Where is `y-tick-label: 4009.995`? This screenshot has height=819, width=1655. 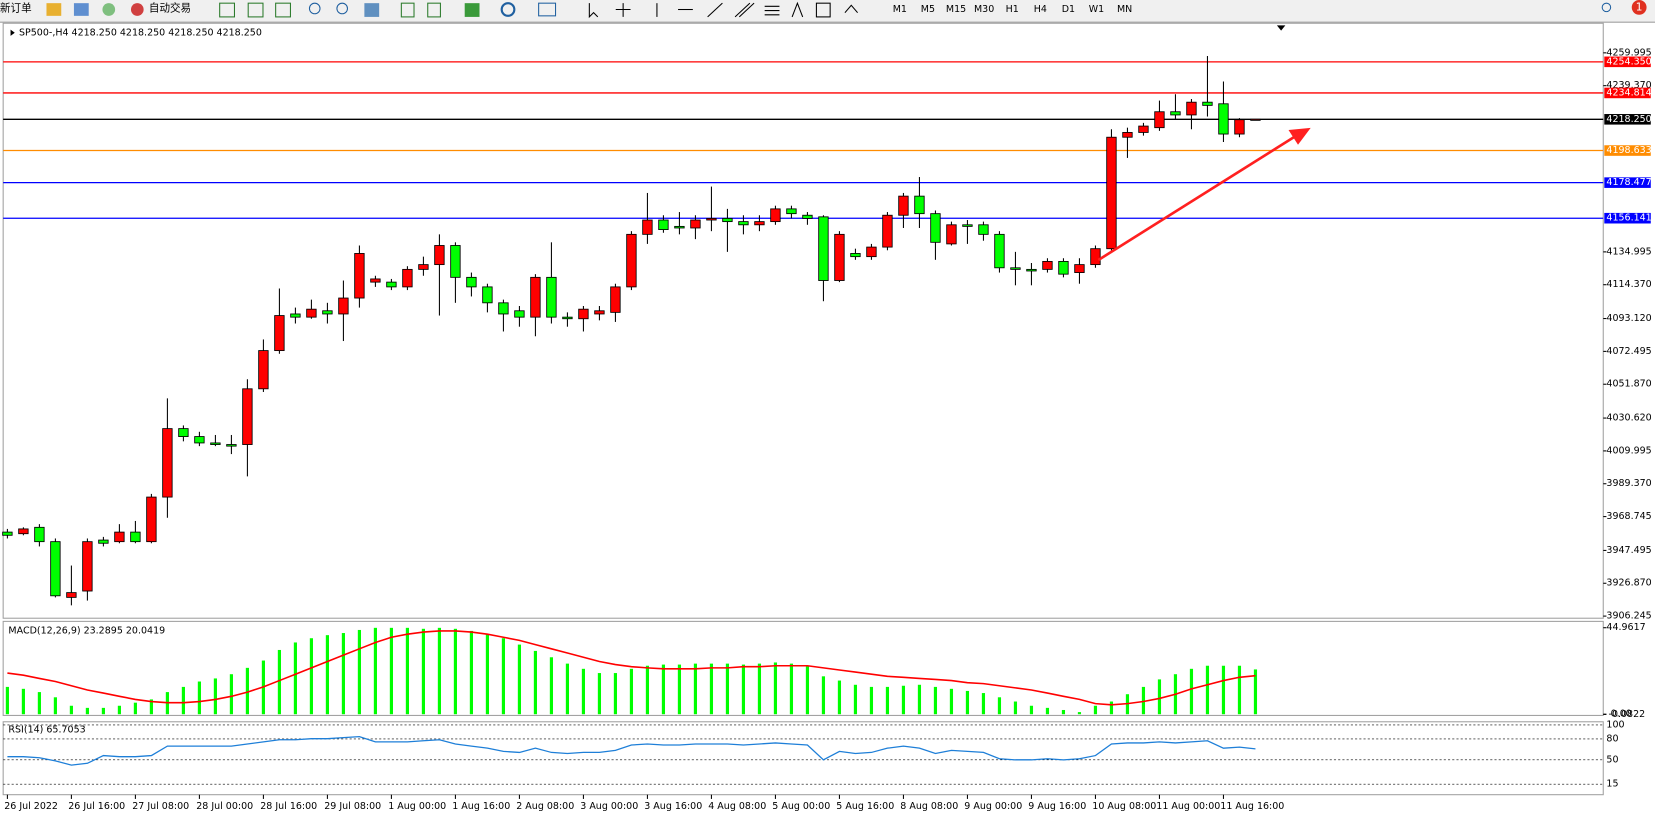 y-tick-label: 4009.995 is located at coordinates (1628, 450).